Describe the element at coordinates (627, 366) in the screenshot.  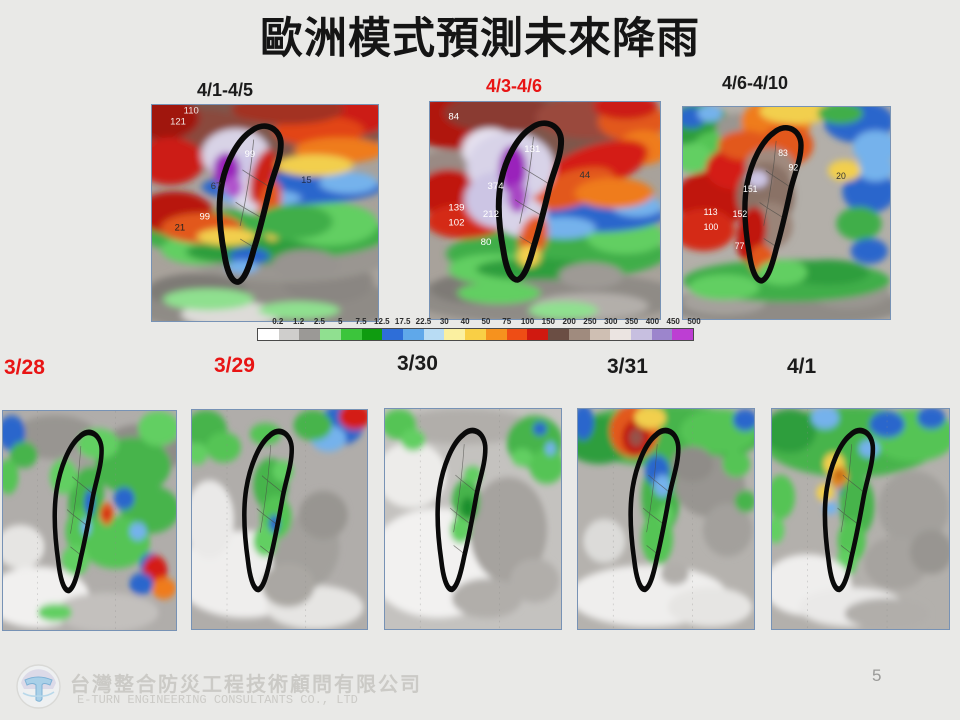
I see `date-label-4: 3/31` at that location.